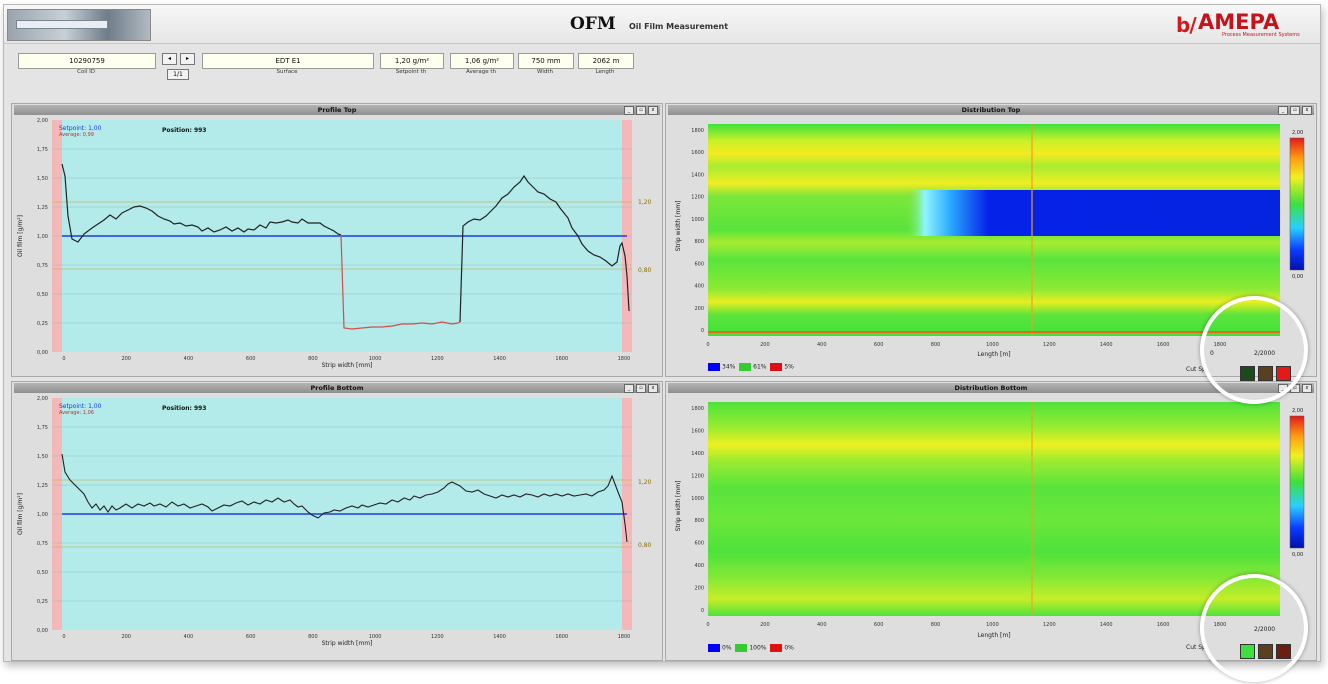  Describe the element at coordinates (178, 74) in the screenshot. I see `coil-index-button: 1/1` at that location.